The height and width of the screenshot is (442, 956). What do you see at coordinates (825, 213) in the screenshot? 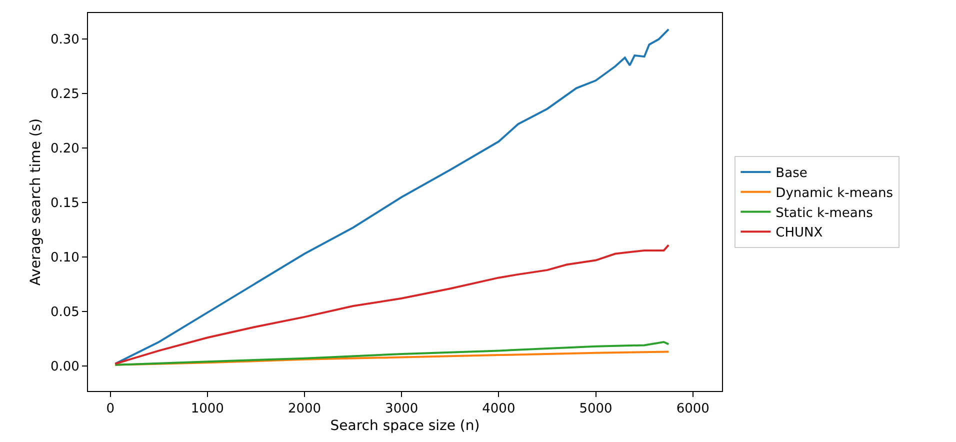
I see `legend-label: Static k-means` at bounding box center [825, 213].